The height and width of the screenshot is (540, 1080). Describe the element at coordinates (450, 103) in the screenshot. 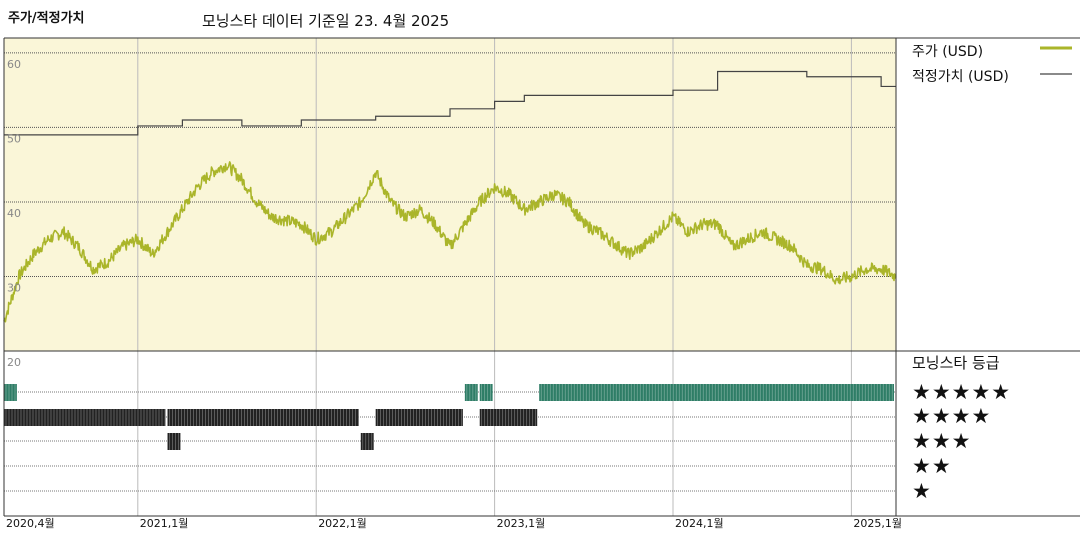

I see `fair-value-line` at that location.